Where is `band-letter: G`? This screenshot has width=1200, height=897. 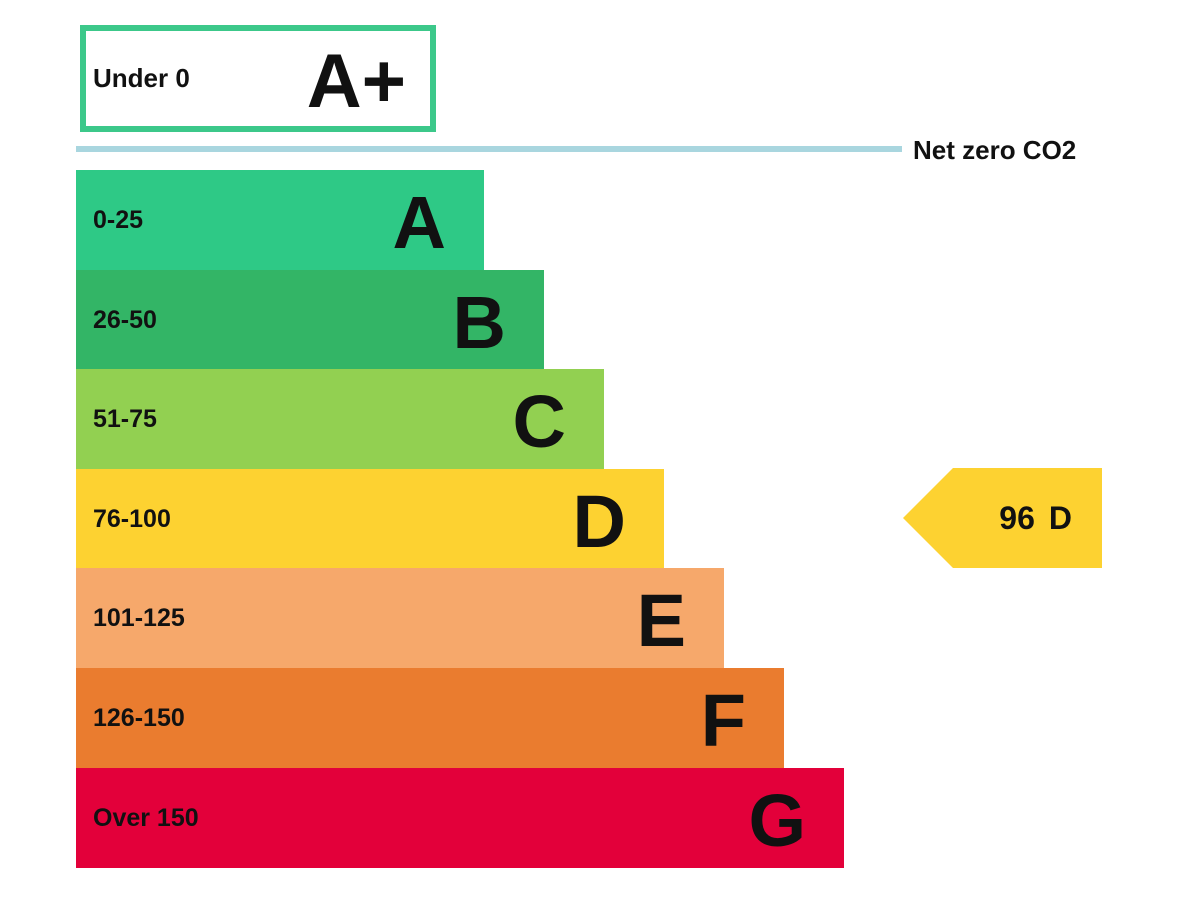
band-letter: G is located at coordinates (777, 820).